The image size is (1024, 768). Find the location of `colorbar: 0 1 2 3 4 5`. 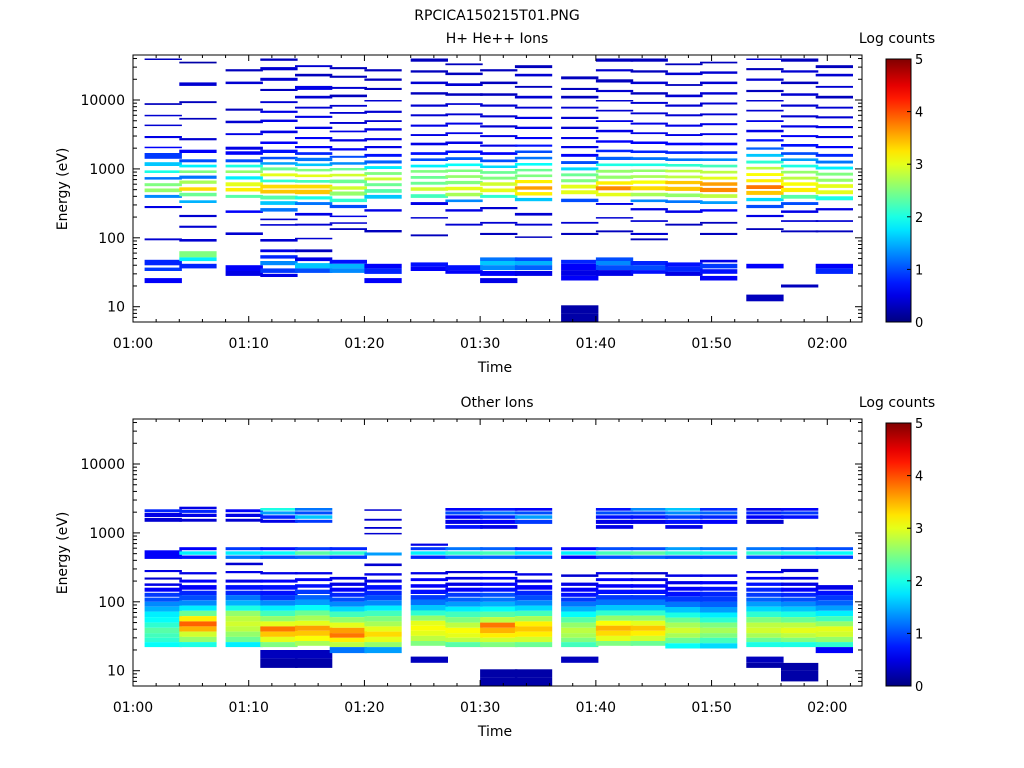

colorbar: 0 1 2 3 4 5 is located at coordinates (904, 192).